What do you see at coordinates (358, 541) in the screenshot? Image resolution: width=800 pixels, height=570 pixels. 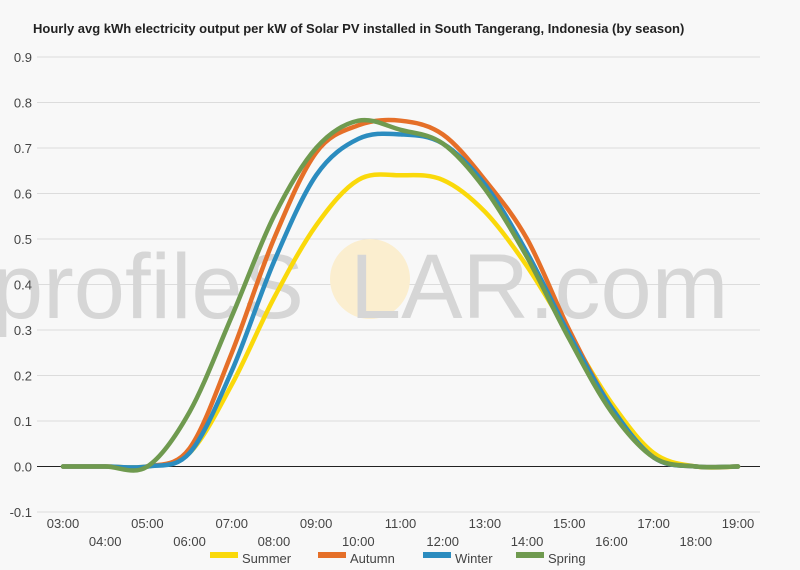 I see `x-tick-label: 10:00` at bounding box center [358, 541].